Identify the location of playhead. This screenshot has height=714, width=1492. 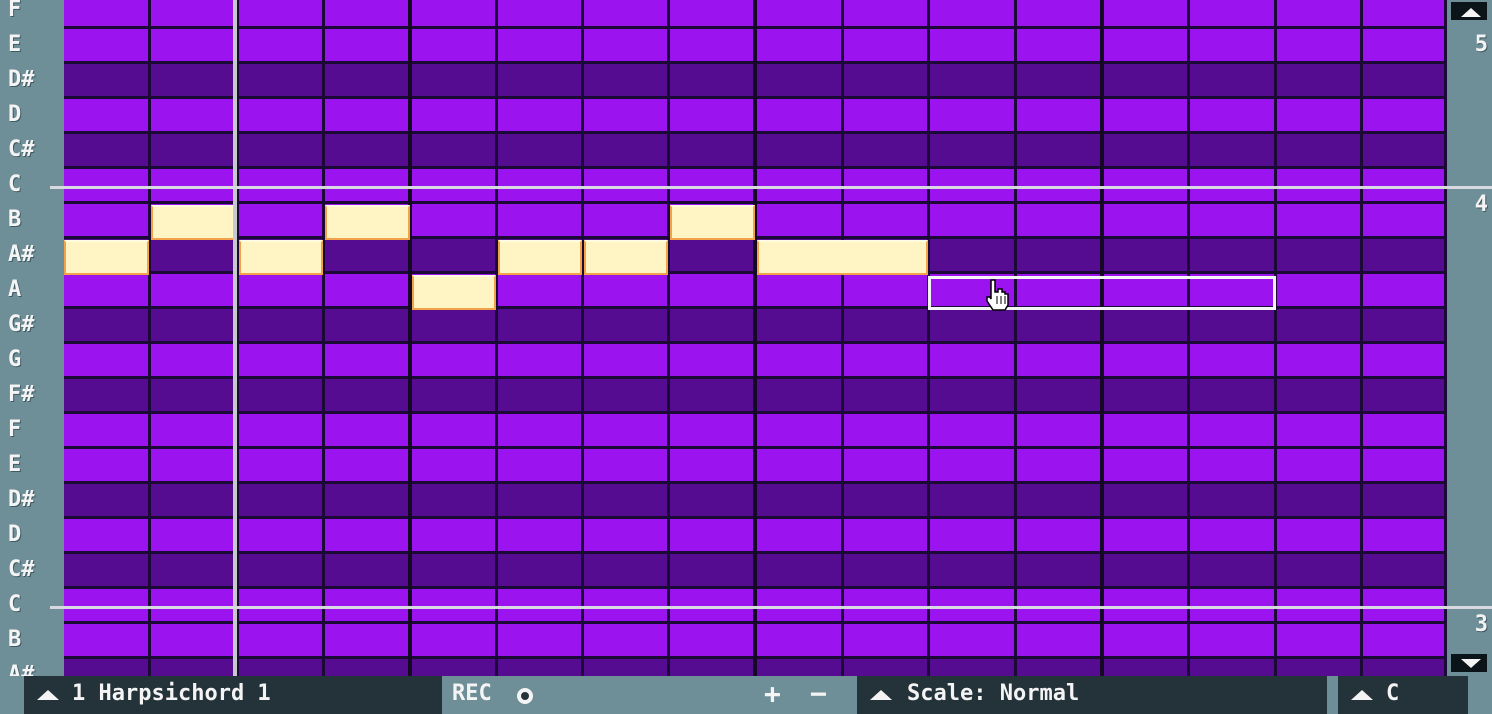
(235, 338).